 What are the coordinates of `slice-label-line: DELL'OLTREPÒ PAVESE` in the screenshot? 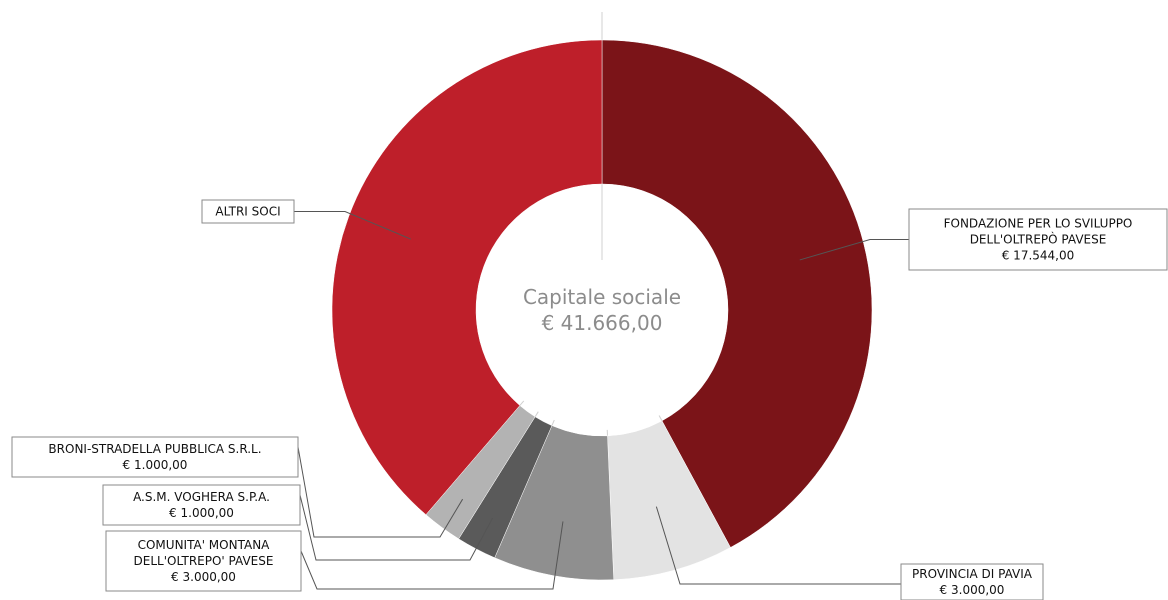 It's located at (1038, 239).